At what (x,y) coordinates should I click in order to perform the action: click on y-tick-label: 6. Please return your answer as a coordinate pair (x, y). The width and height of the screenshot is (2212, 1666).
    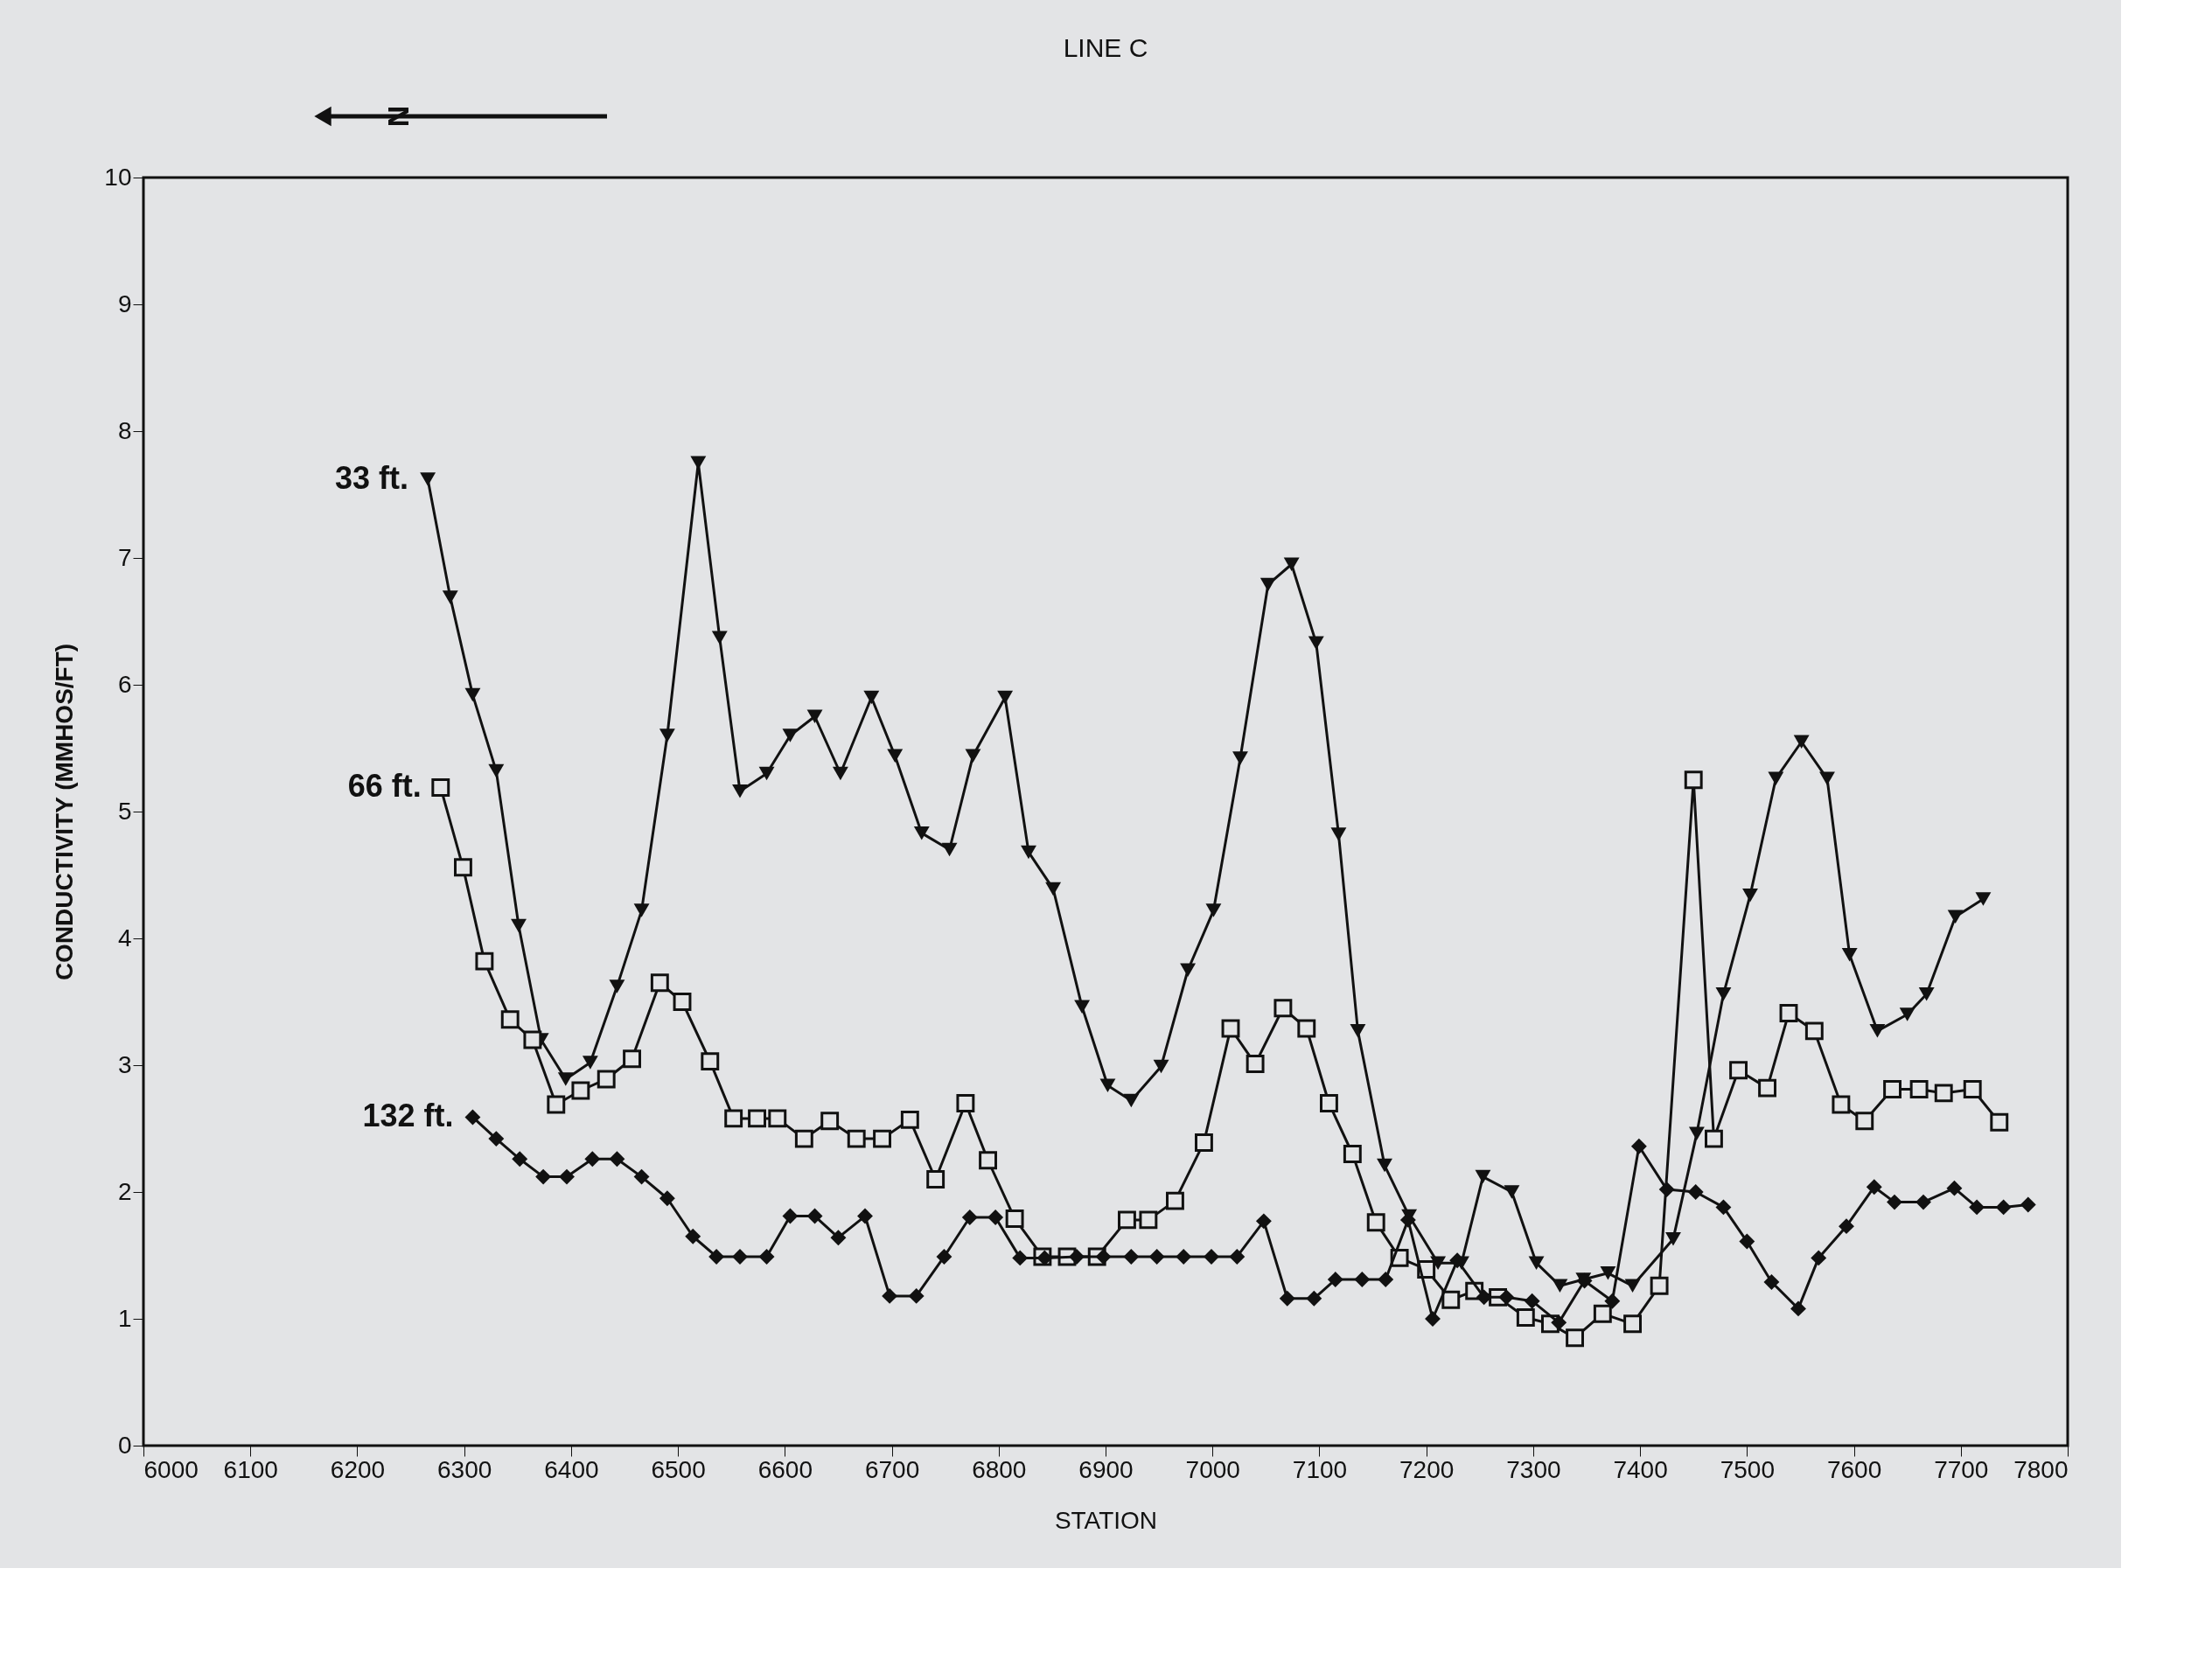
    Looking at the image, I should click on (124, 684).